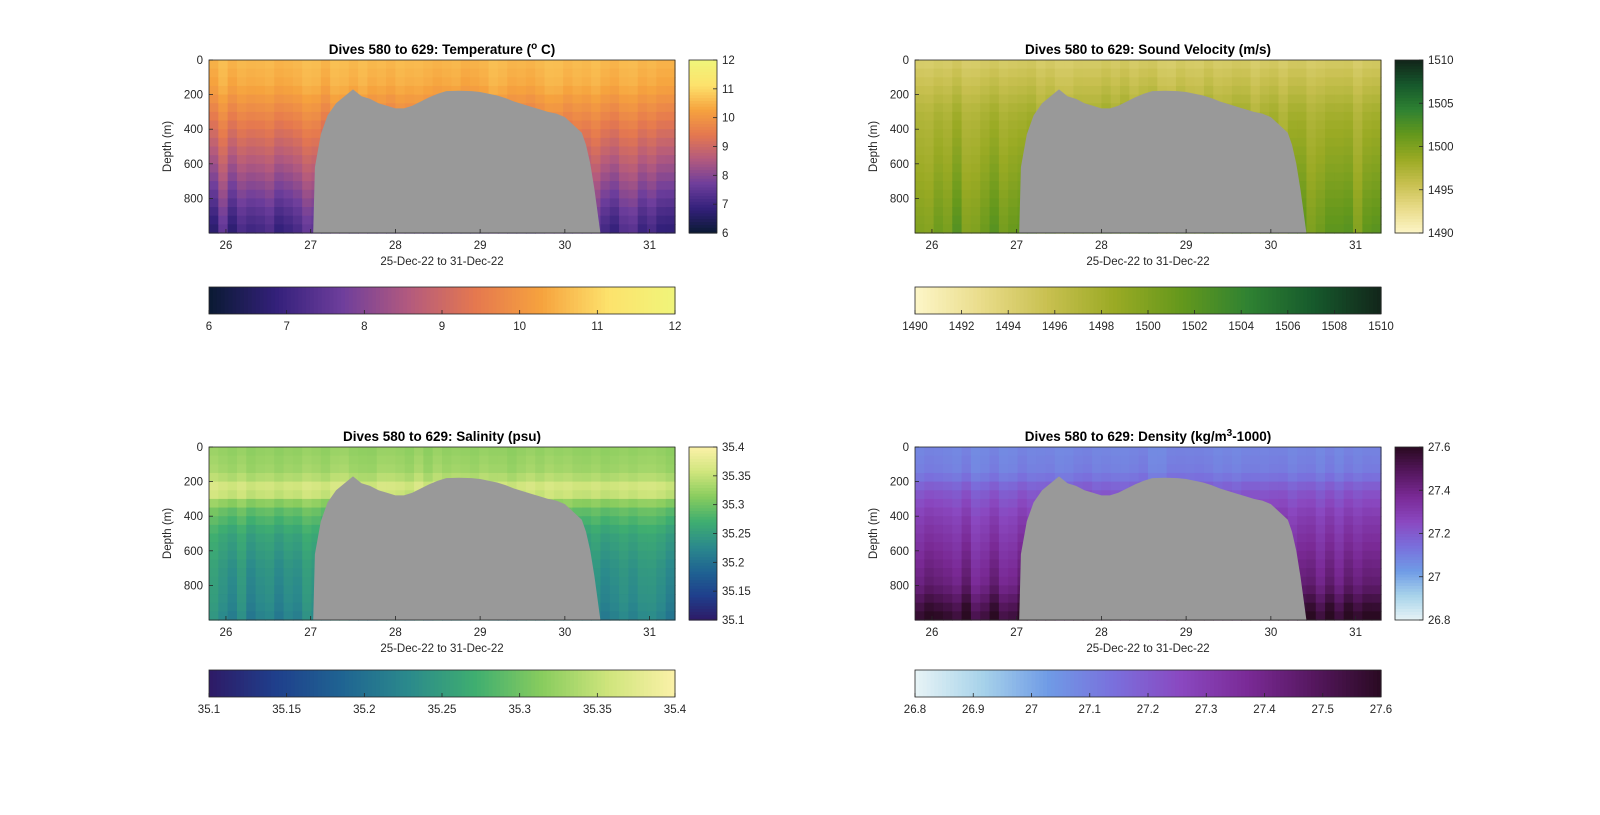 This screenshot has width=1600, height=815. Describe the element at coordinates (874, 146) in the screenshot. I see `y-axis-label: Depth (m)` at that location.